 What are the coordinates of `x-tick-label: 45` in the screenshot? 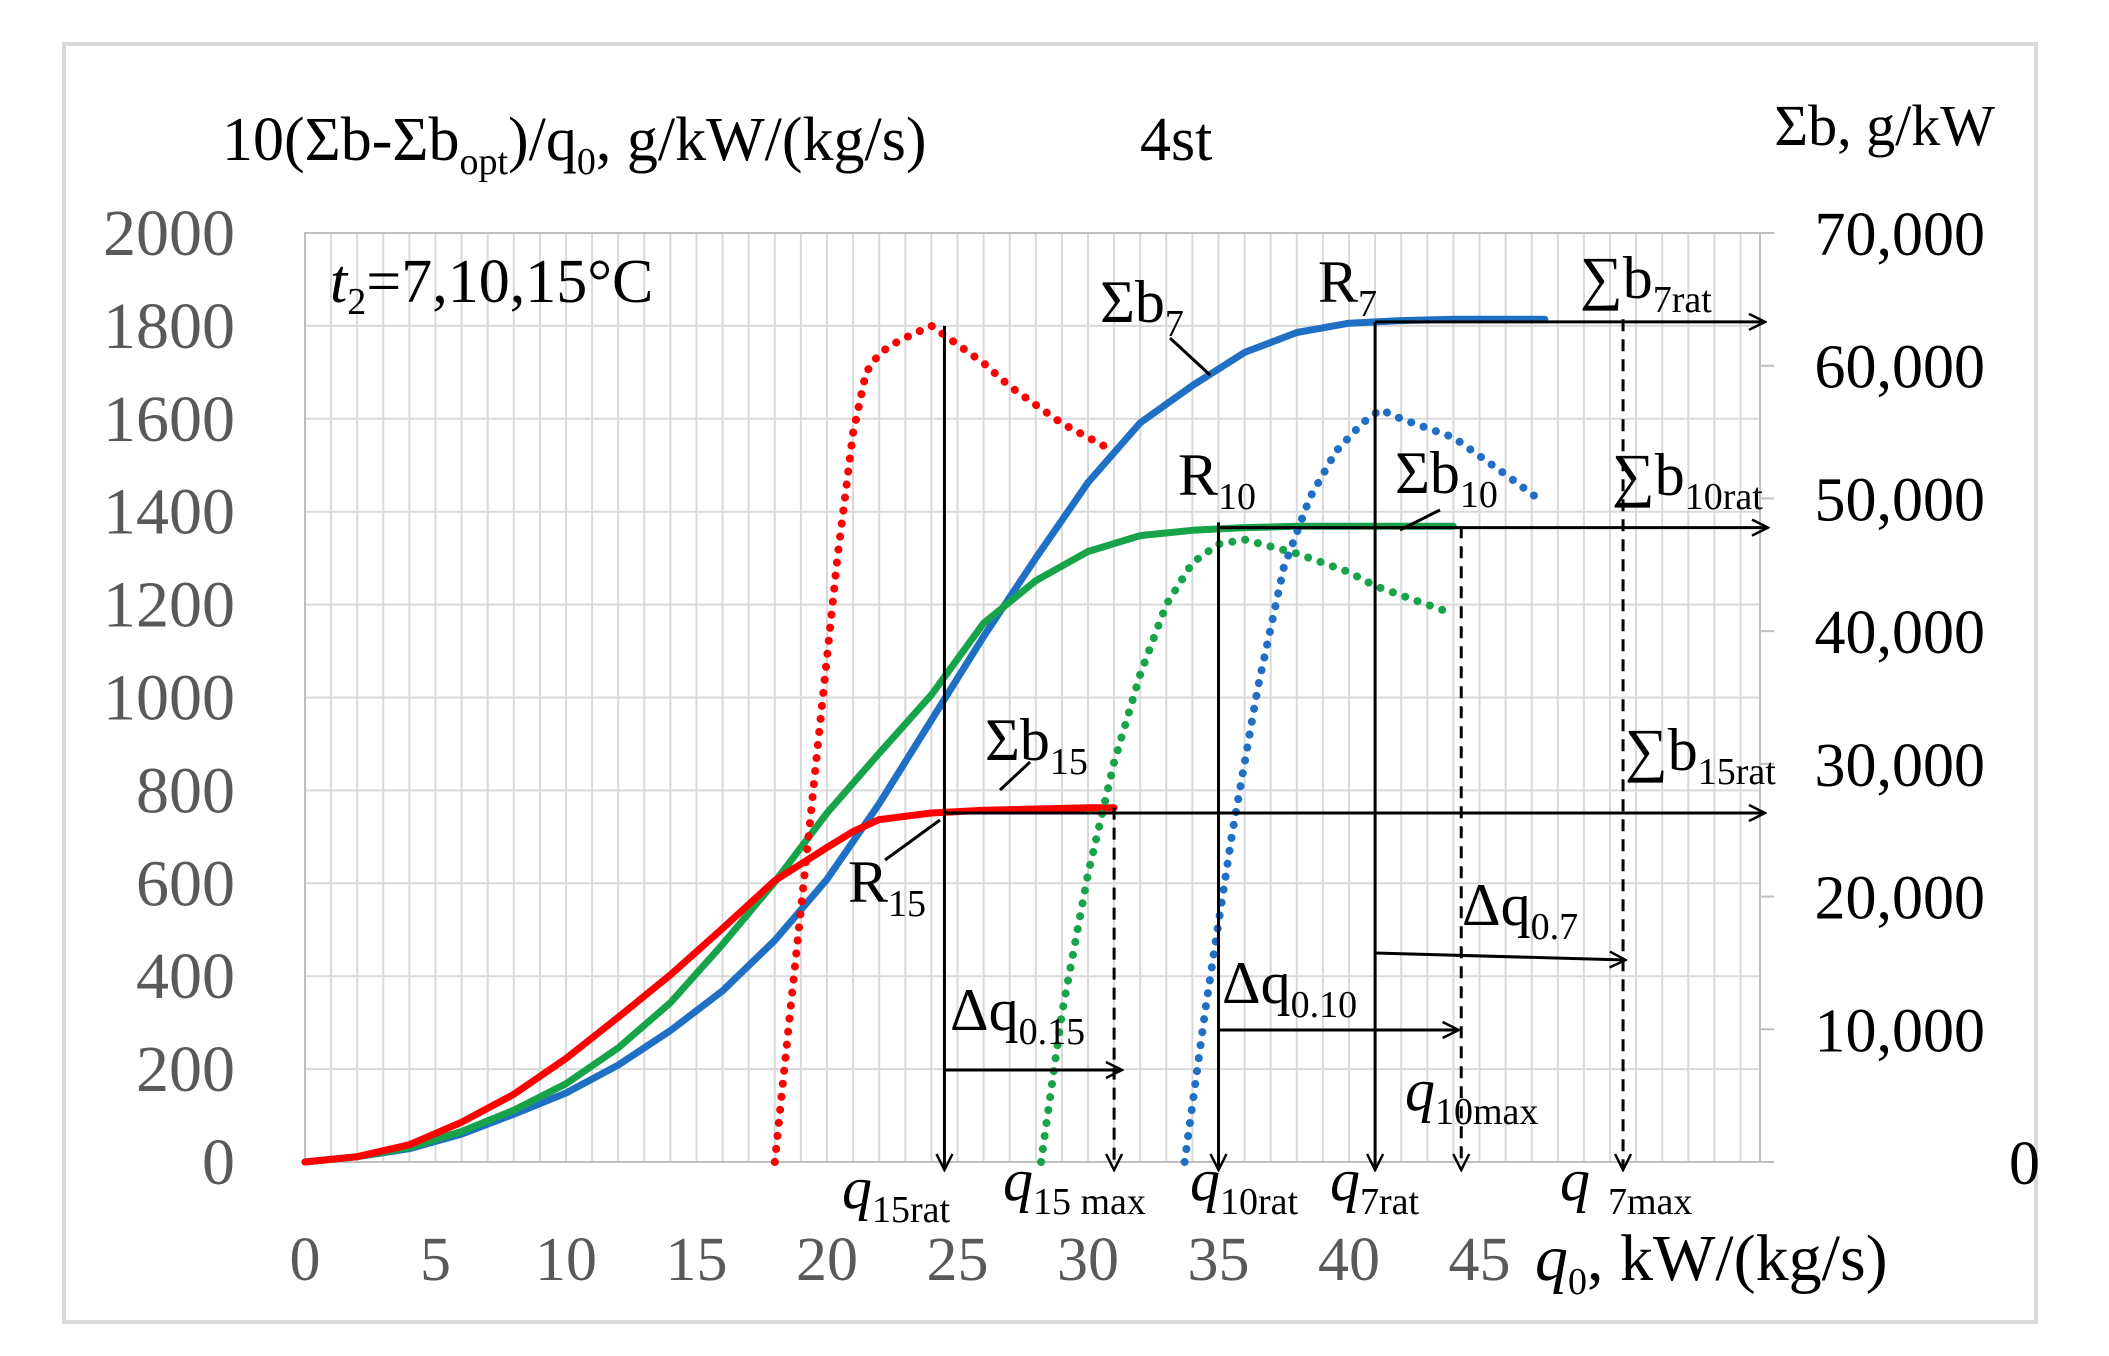 It's located at (1480, 1260).